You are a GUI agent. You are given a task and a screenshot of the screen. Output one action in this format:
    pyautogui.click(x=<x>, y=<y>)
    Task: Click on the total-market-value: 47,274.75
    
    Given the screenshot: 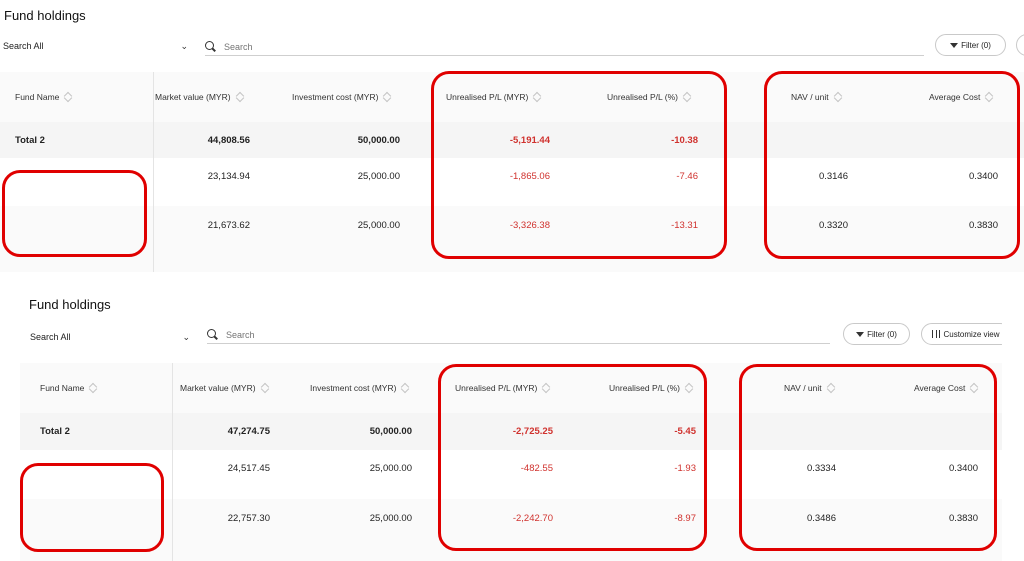 What is the action you would take?
    pyautogui.click(x=248, y=431)
    